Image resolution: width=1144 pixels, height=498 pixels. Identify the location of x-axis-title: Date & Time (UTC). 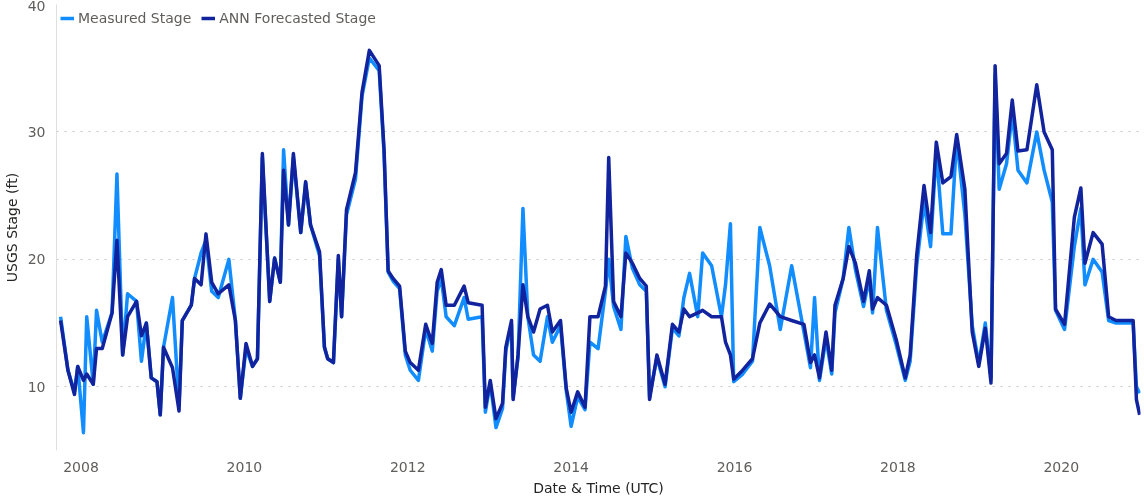
(598, 487).